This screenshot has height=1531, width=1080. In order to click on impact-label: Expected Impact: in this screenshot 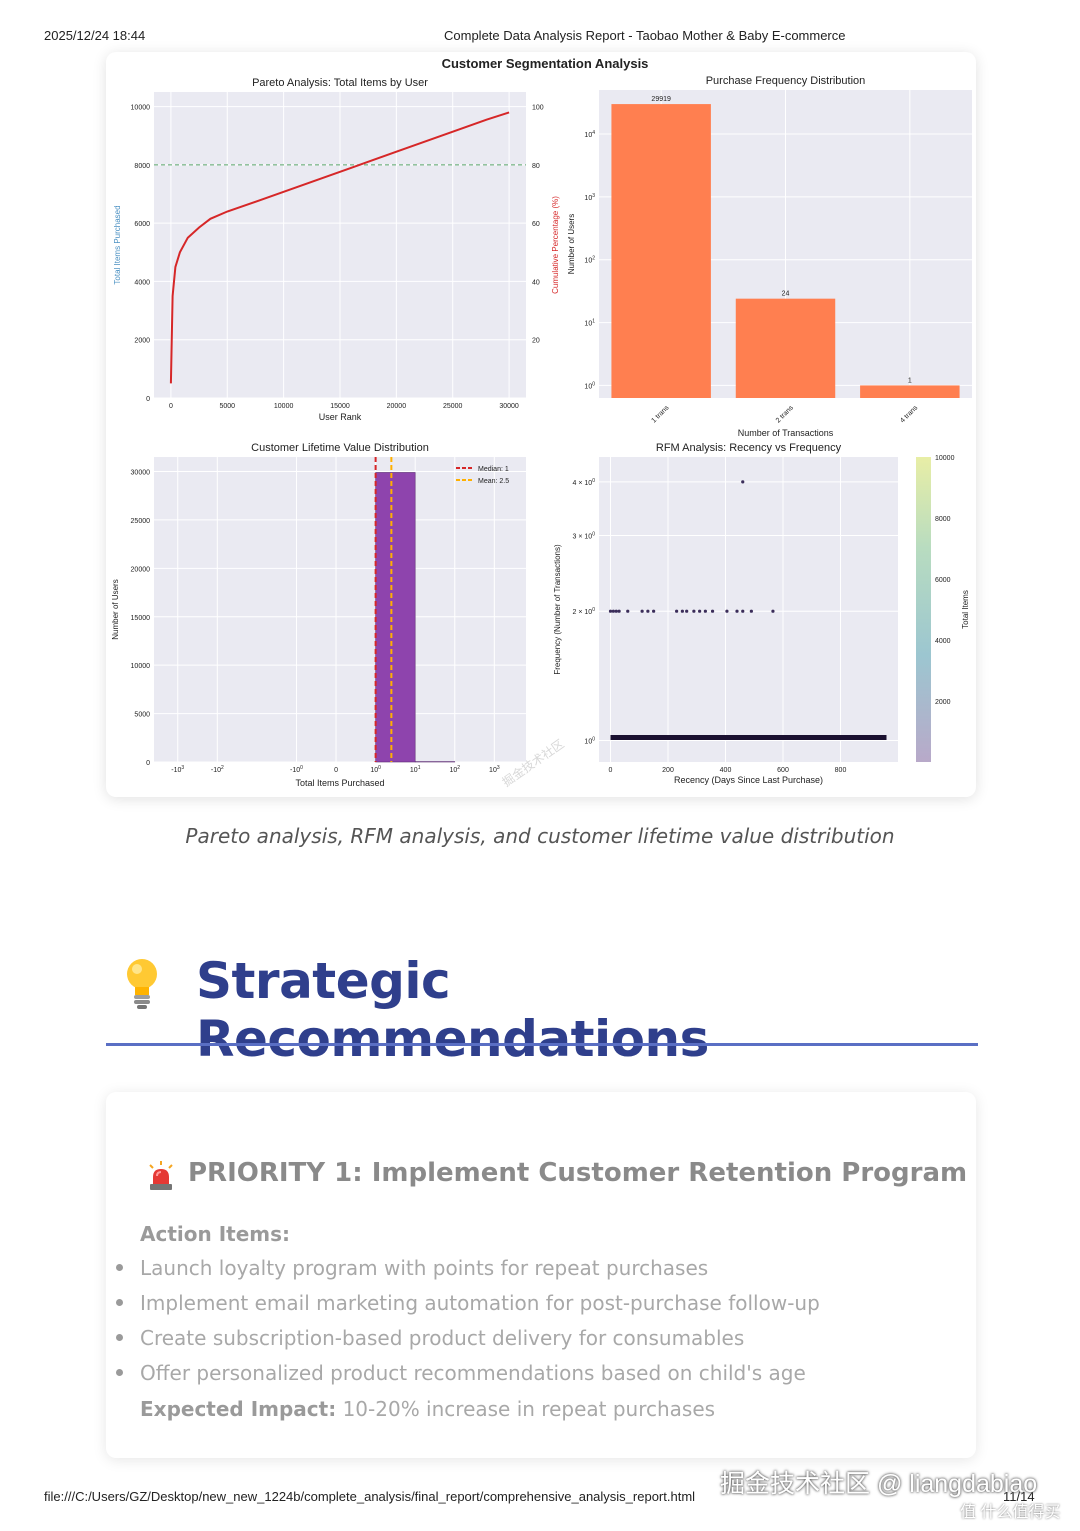, I will do `click(238, 1409)`.